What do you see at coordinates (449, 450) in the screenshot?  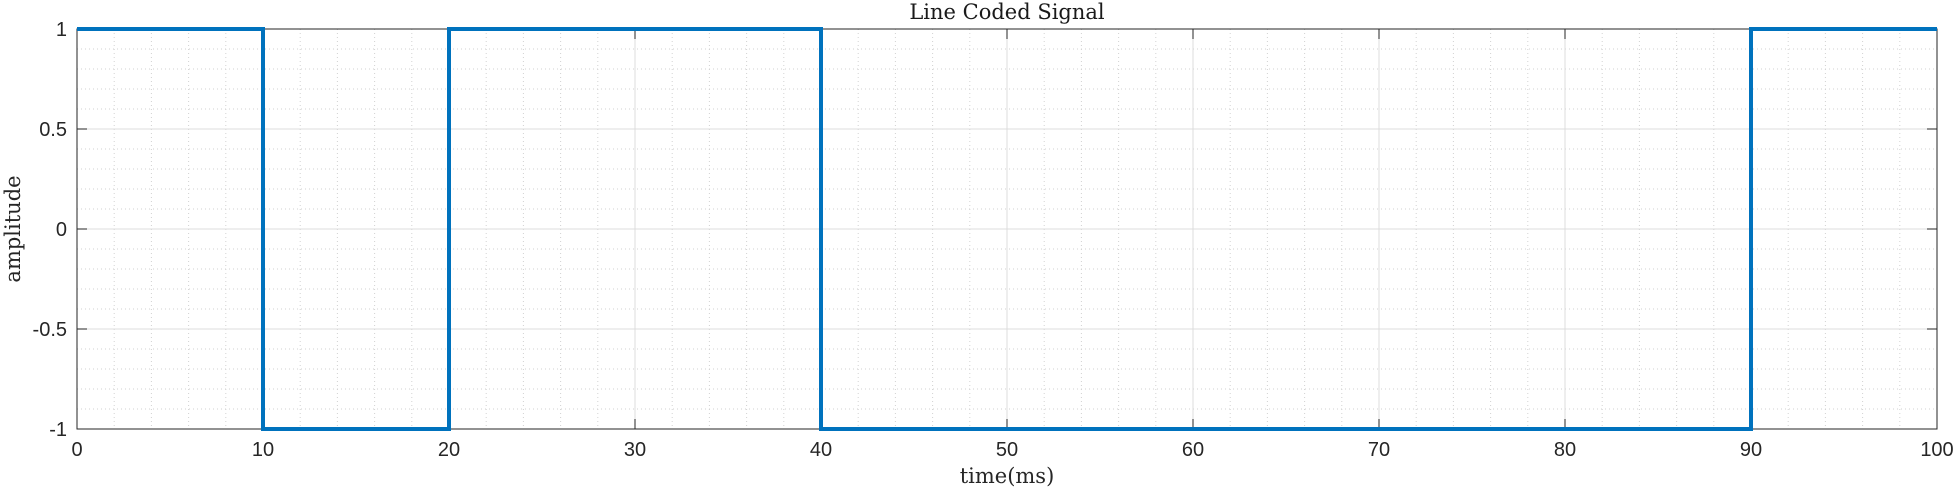 I see `x-tick-label: 20` at bounding box center [449, 450].